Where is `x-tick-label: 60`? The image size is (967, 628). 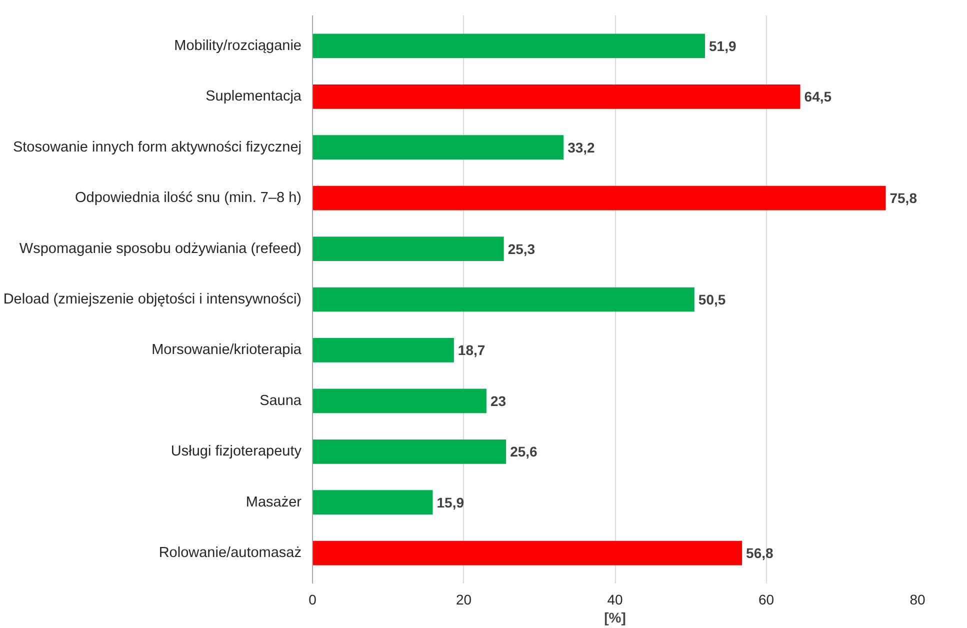 x-tick-label: 60 is located at coordinates (766, 600).